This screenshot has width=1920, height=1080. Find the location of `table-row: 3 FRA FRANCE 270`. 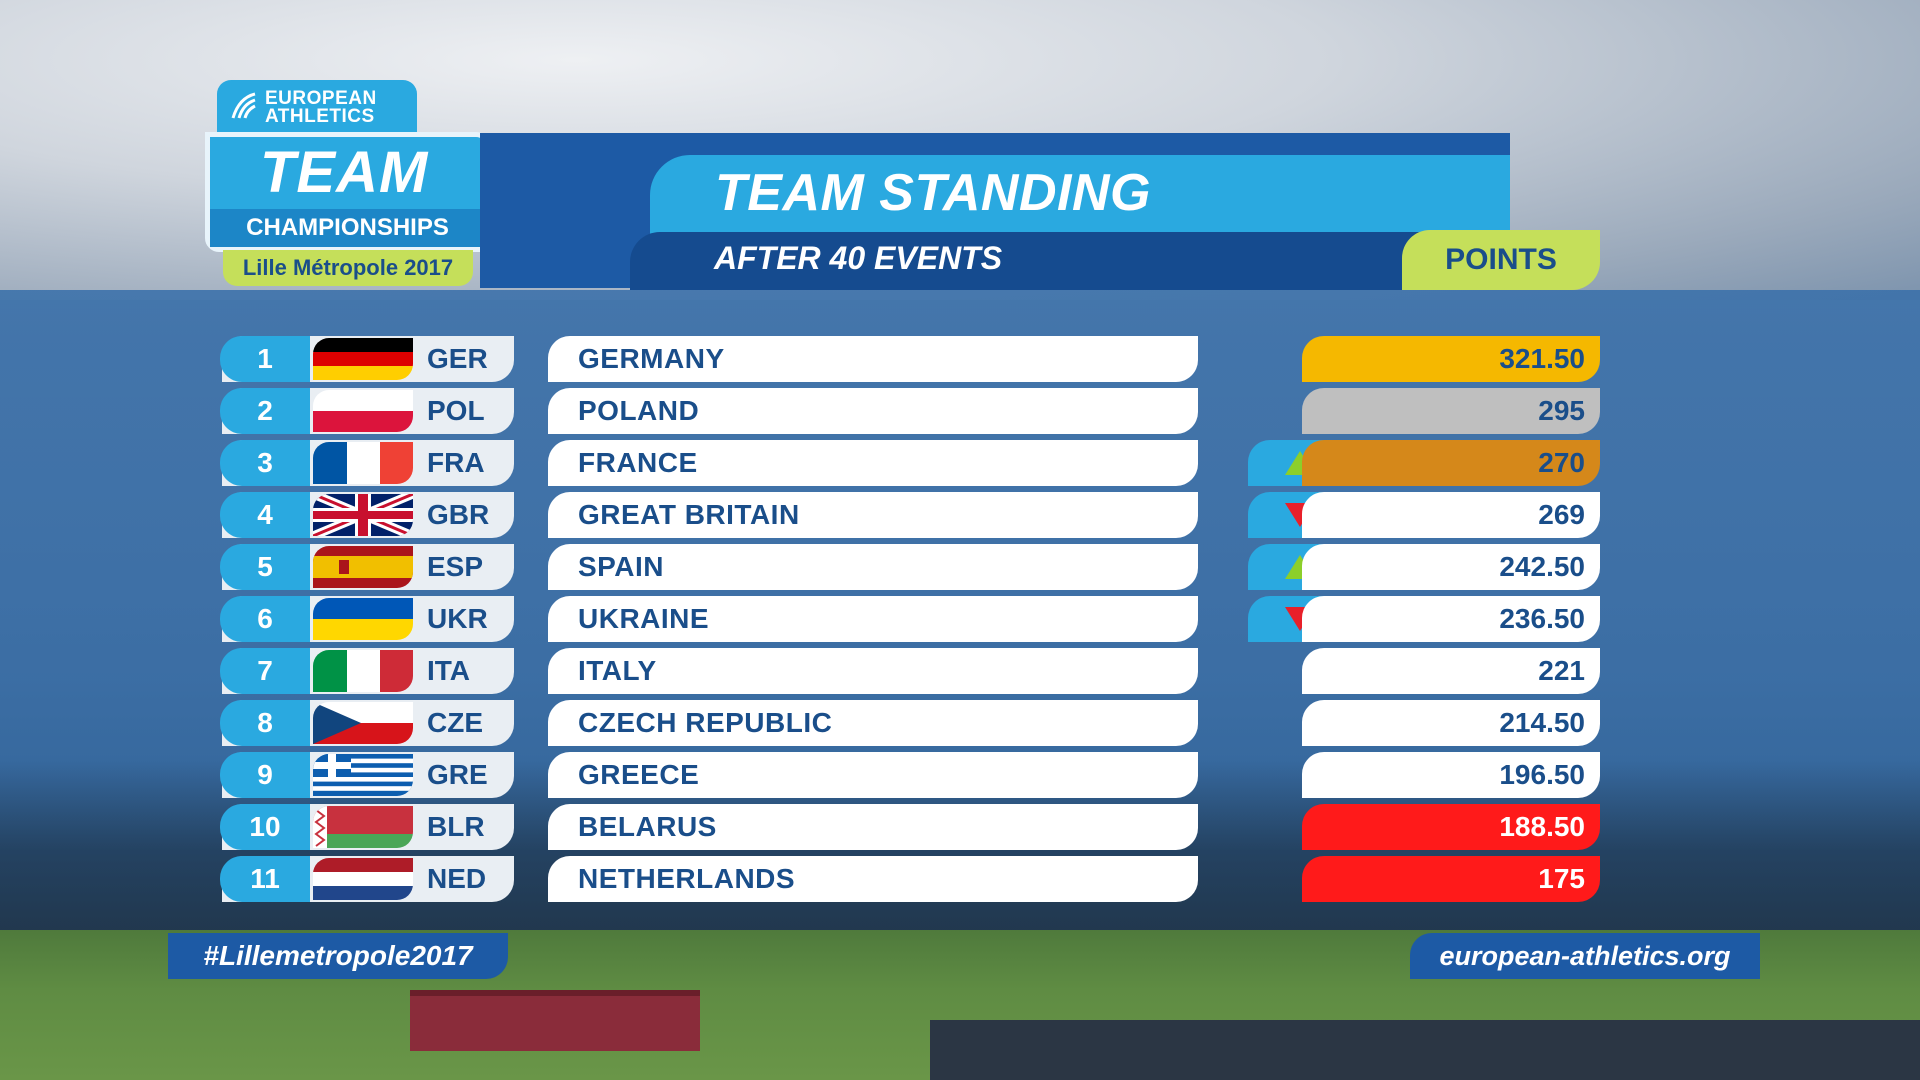

table-row: 3 FRA FRANCE 270 is located at coordinates (960, 463).